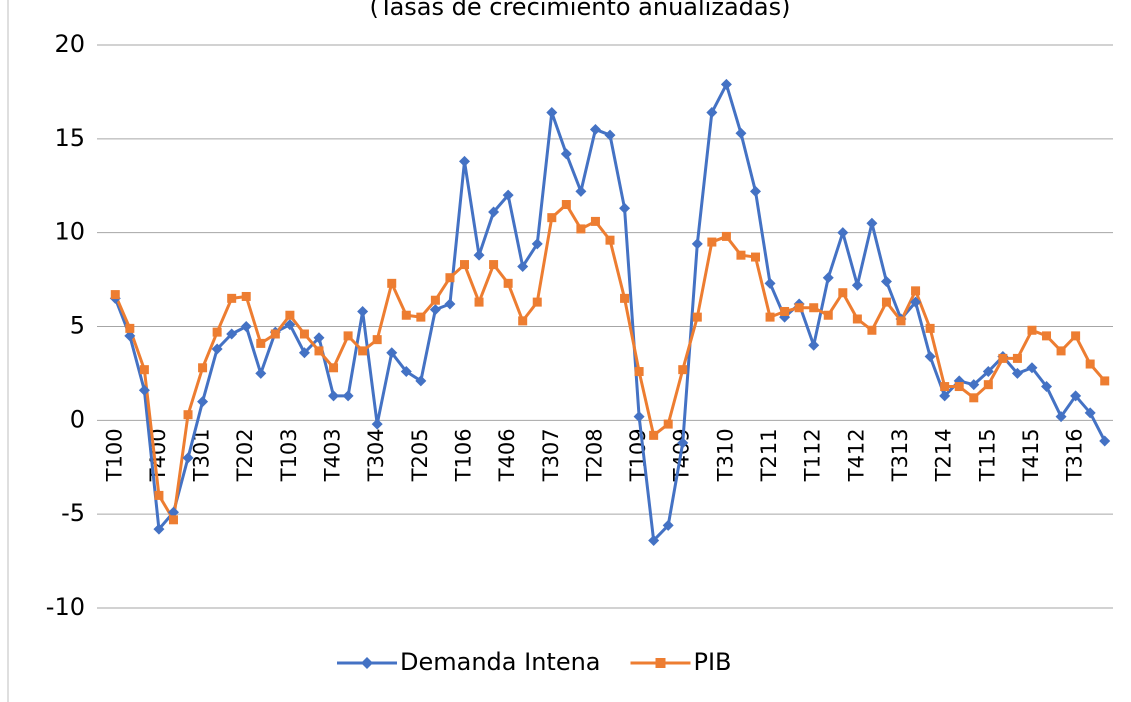 This screenshot has width=1131, height=702. What do you see at coordinates (594, 455) in the screenshot?
I see `x-tick-label: T208` at bounding box center [594, 455].